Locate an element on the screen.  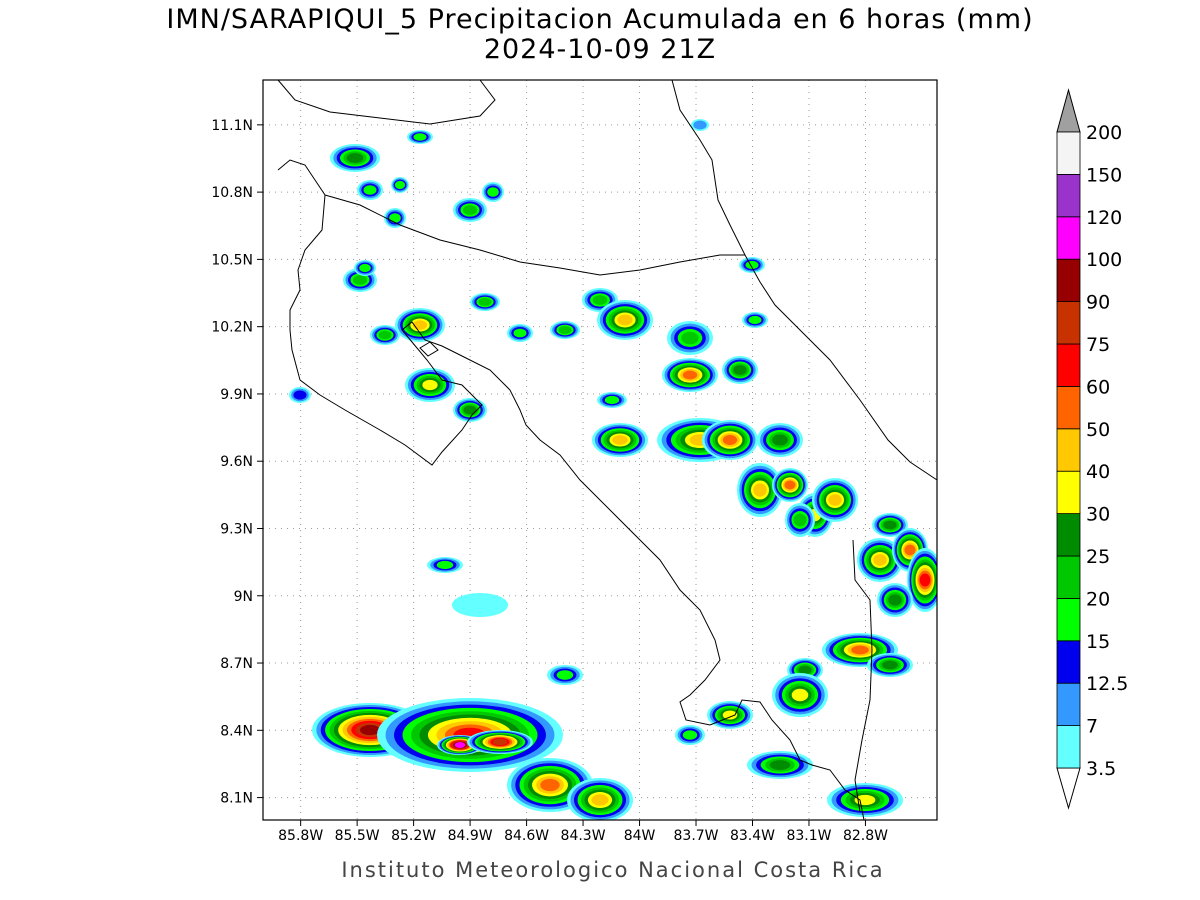
colorbar-label: 15 is located at coordinates (1098, 642).